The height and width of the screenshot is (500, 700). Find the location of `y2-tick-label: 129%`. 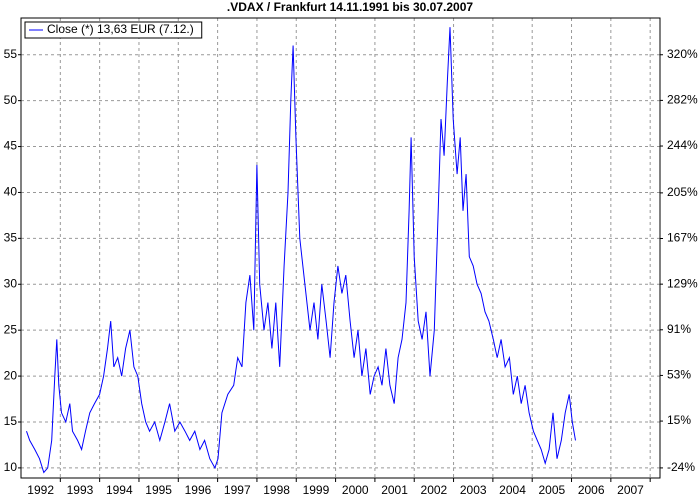

y2-tick-label: 129% is located at coordinates (682, 283).